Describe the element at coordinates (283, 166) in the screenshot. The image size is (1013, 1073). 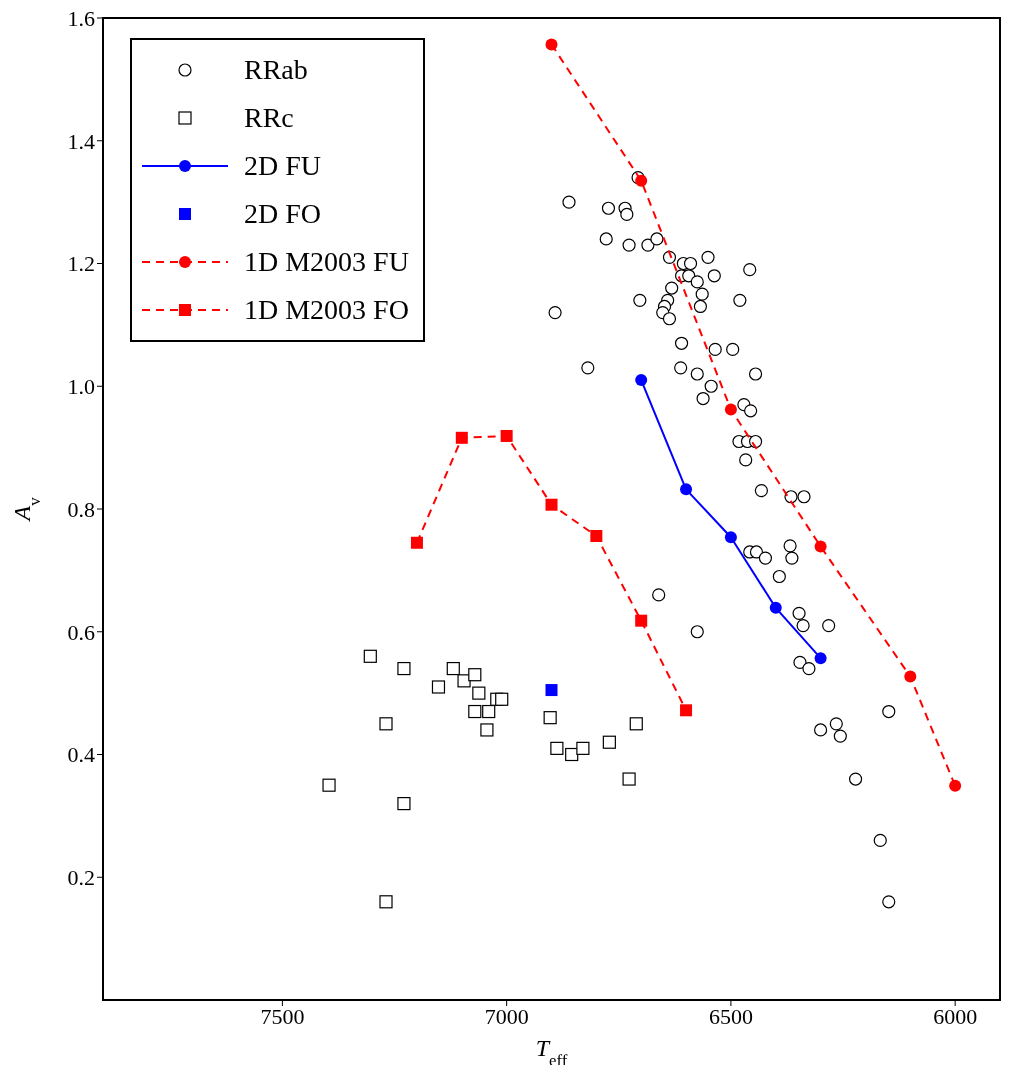
I see `legend-label: 2D FU` at that location.